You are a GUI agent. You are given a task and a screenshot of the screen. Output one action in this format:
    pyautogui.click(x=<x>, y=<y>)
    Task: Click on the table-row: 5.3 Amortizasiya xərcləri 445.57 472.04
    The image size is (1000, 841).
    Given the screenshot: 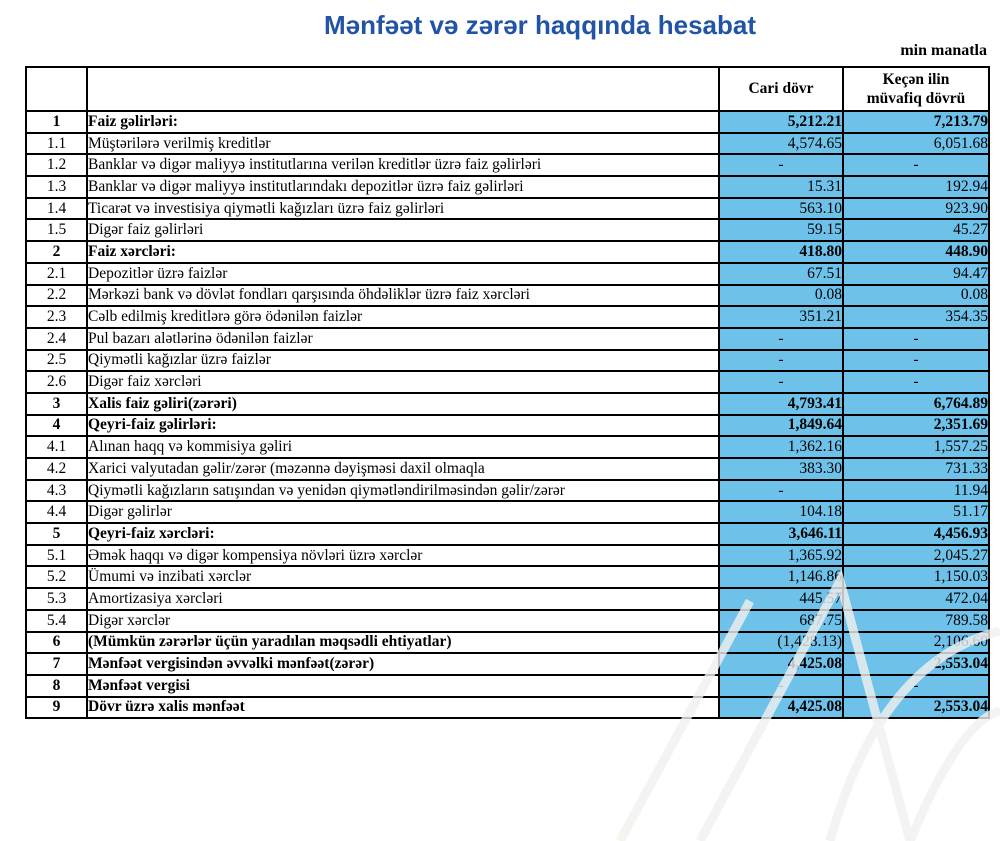 What is the action you would take?
    pyautogui.click(x=507, y=599)
    